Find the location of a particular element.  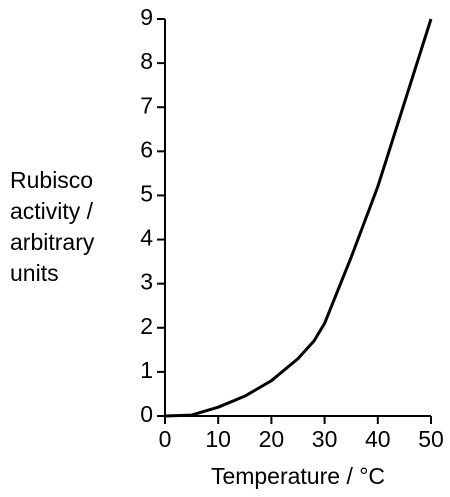

y-tick-label: 1 is located at coordinates (146, 370).